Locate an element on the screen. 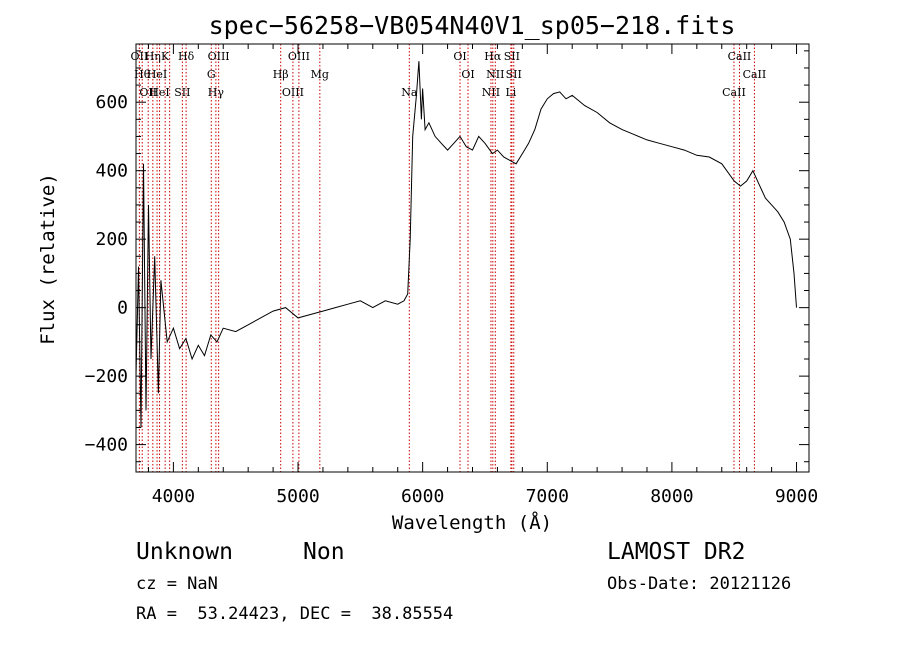  x-tick-label: 7000 is located at coordinates (547, 496).